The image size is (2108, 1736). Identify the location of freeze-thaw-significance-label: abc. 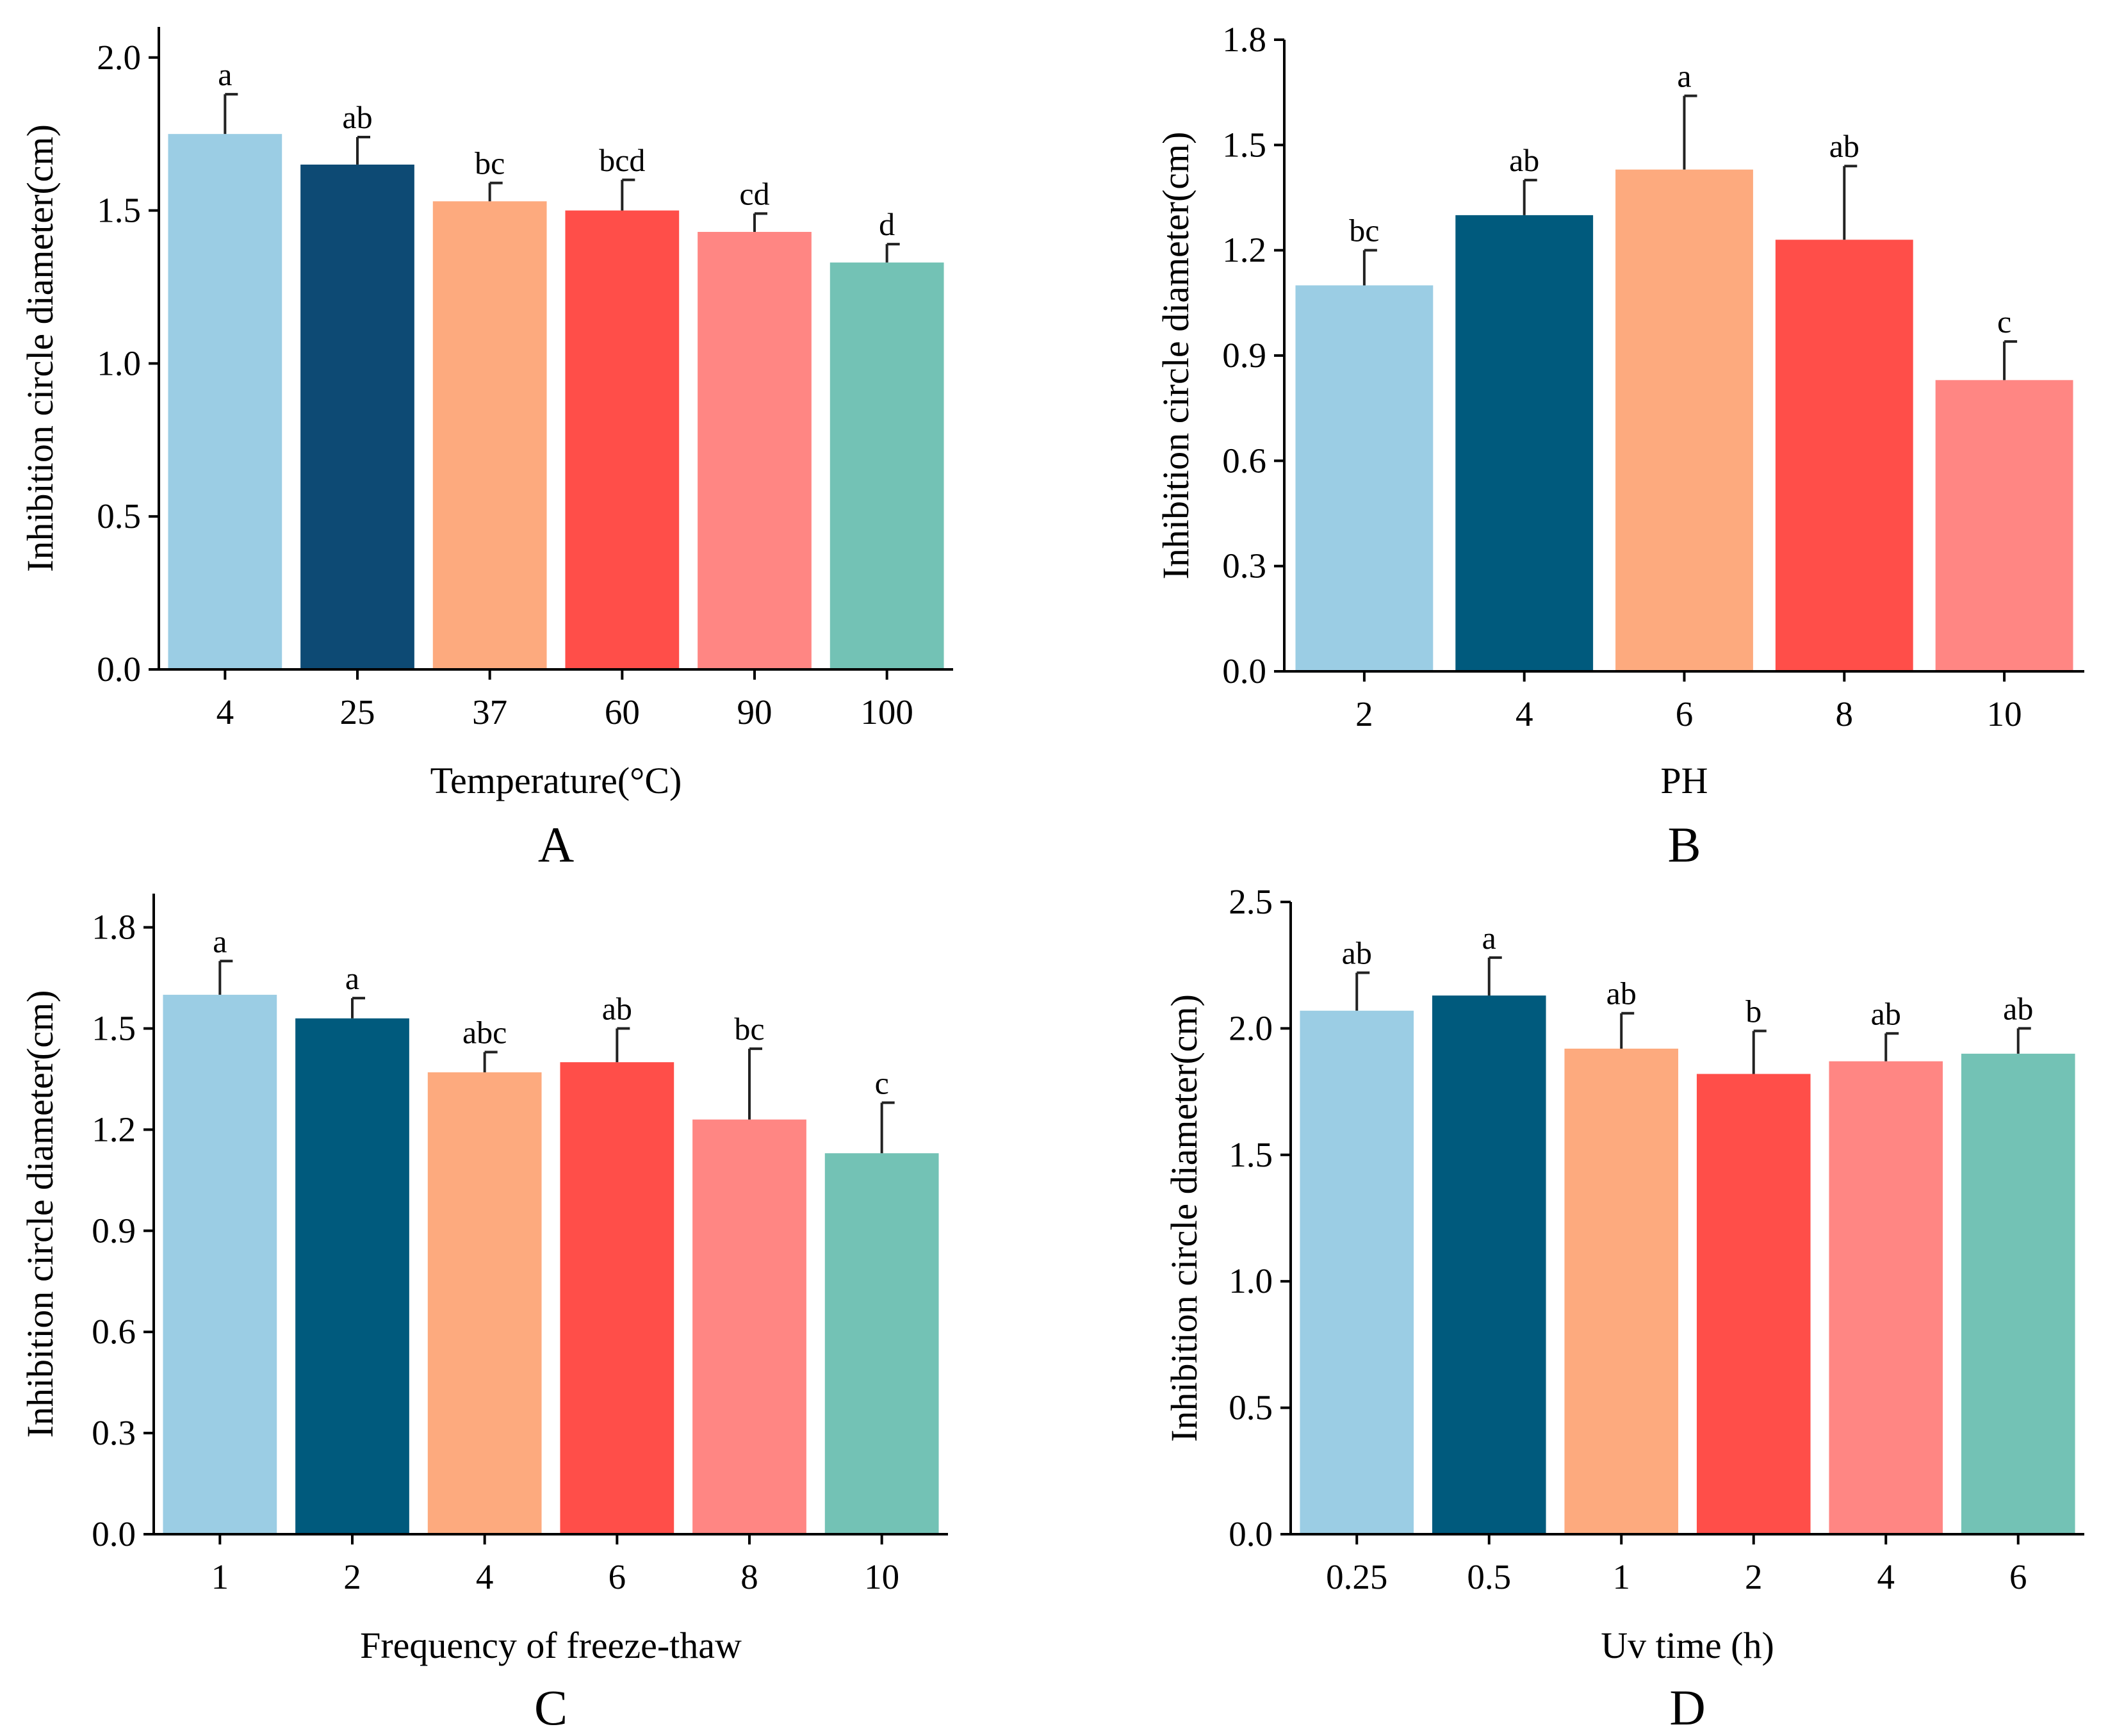
(485, 1032).